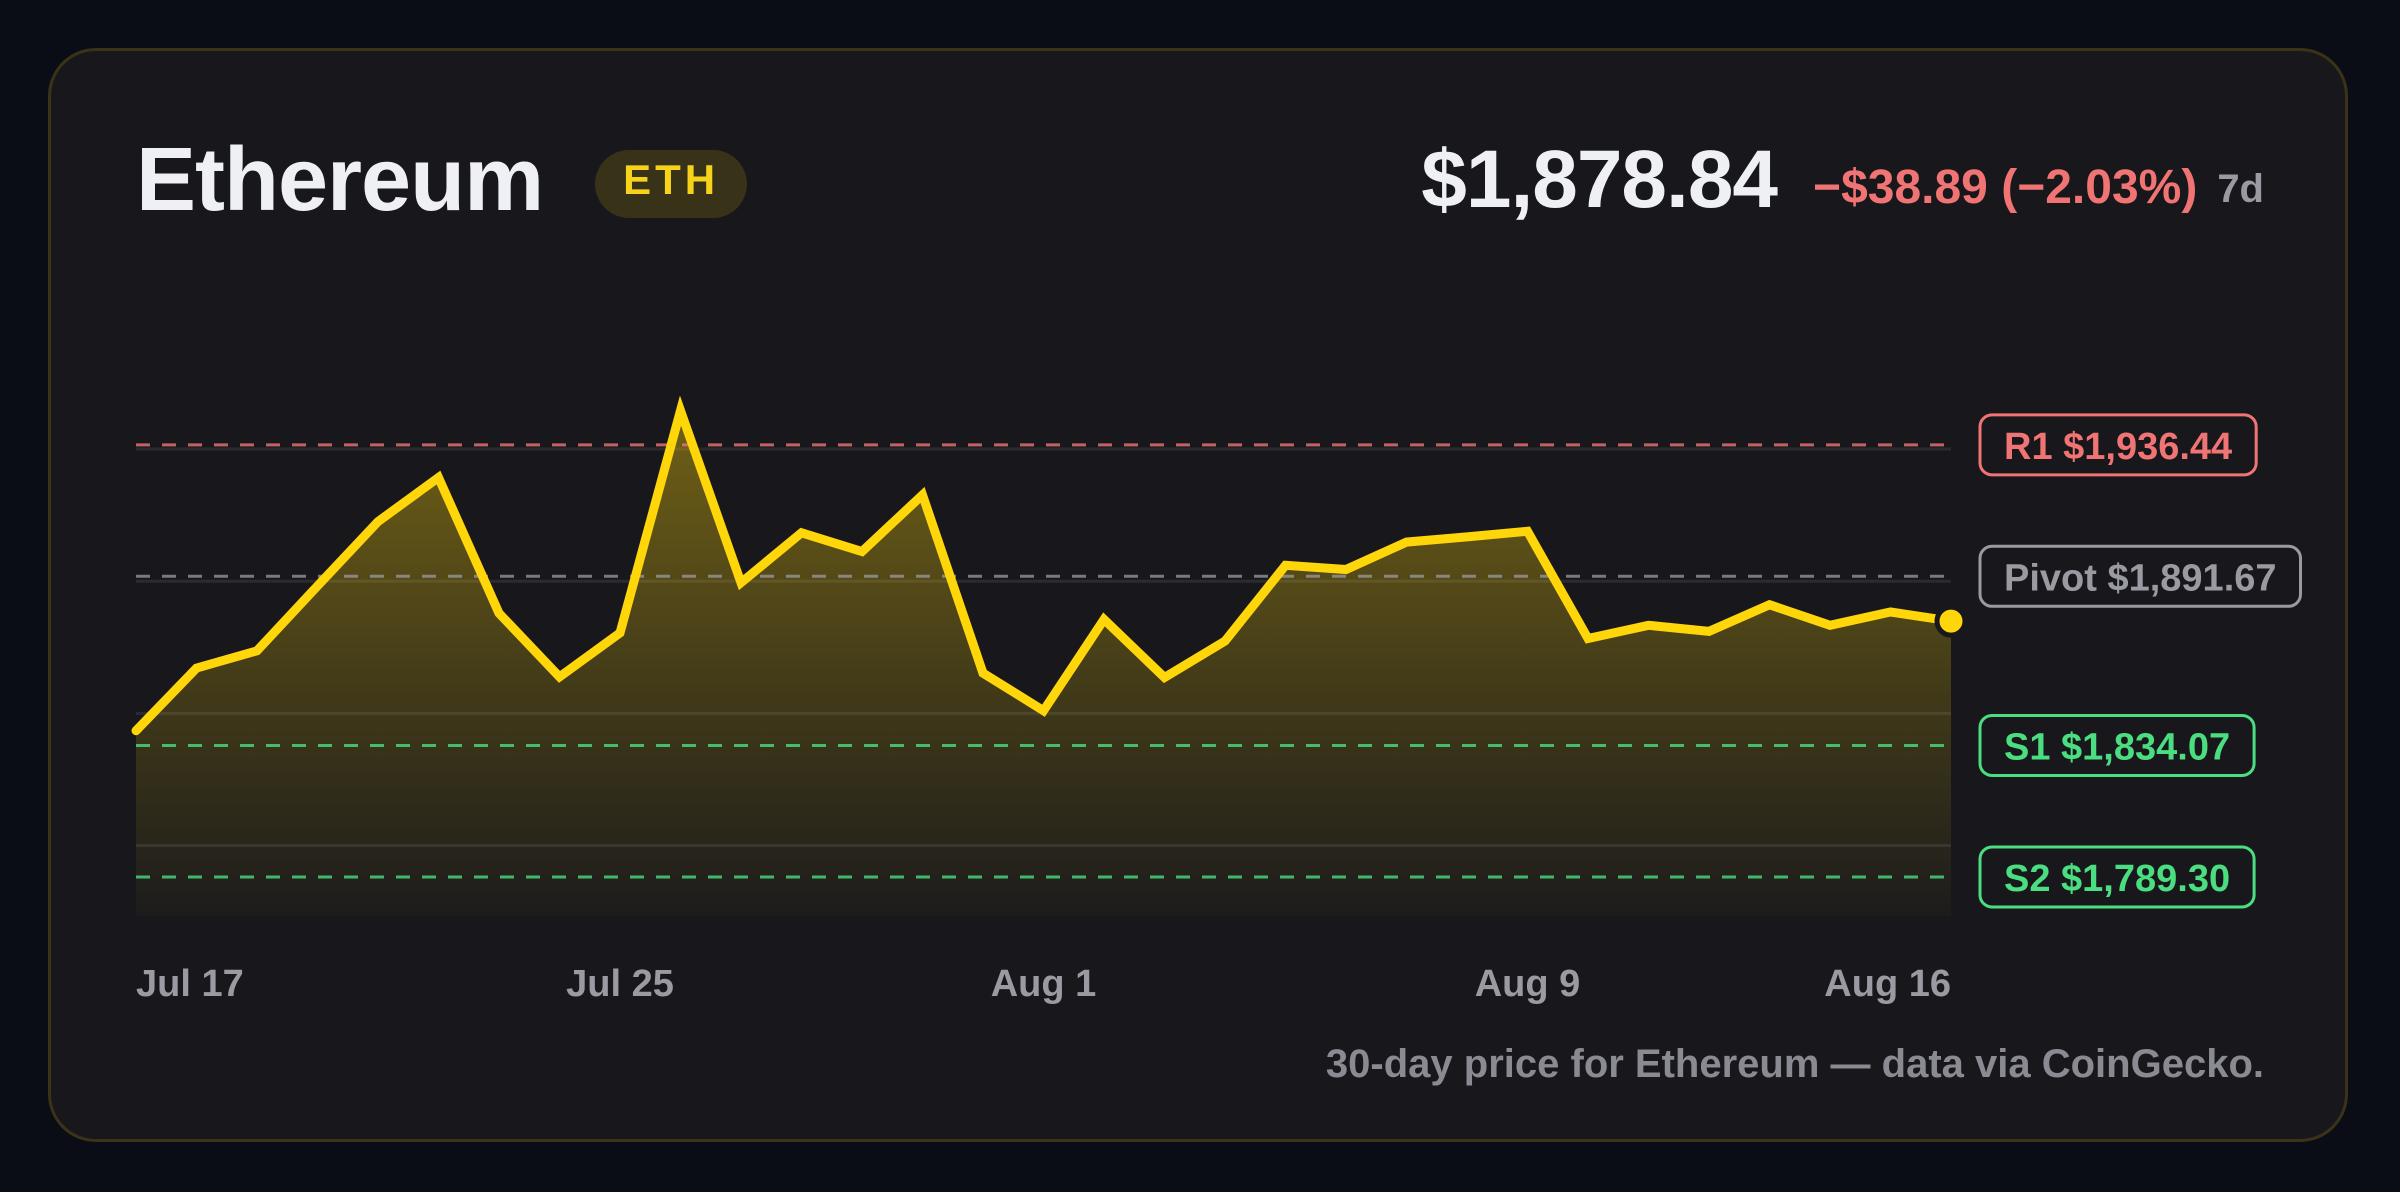  What do you see at coordinates (2005, 187) in the screenshot?
I see `price-change: −$38.89 (−2.03%)` at bounding box center [2005, 187].